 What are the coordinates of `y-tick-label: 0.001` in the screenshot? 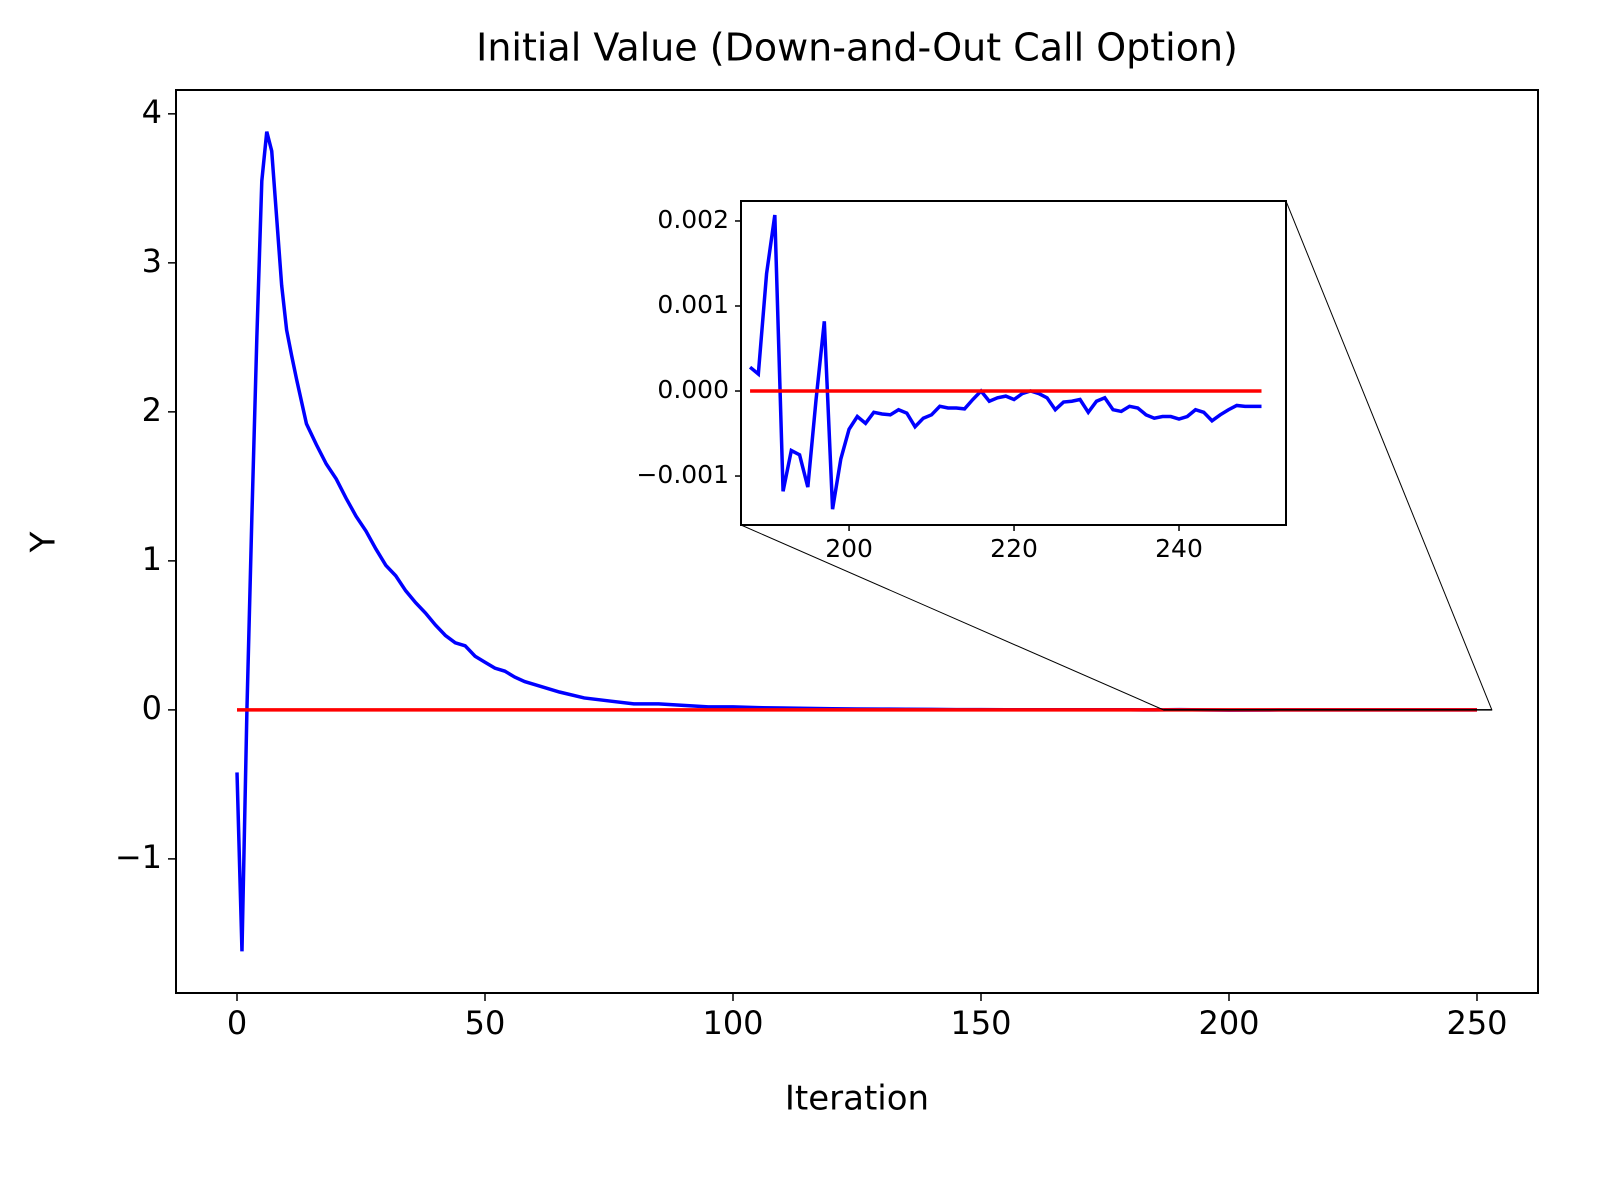 It's located at (693, 304).